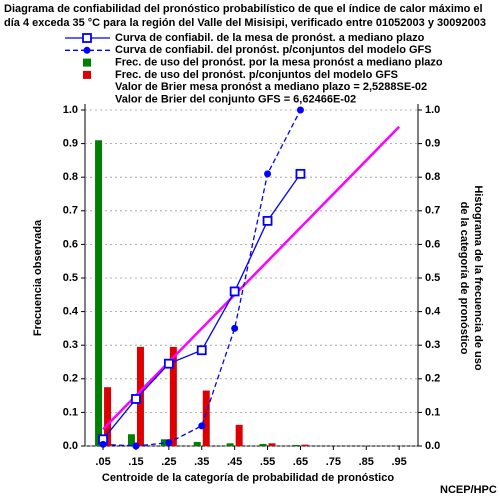 The image size is (500, 500). Describe the element at coordinates (234, 462) in the screenshot. I see `x-tick-label: .45` at that location.